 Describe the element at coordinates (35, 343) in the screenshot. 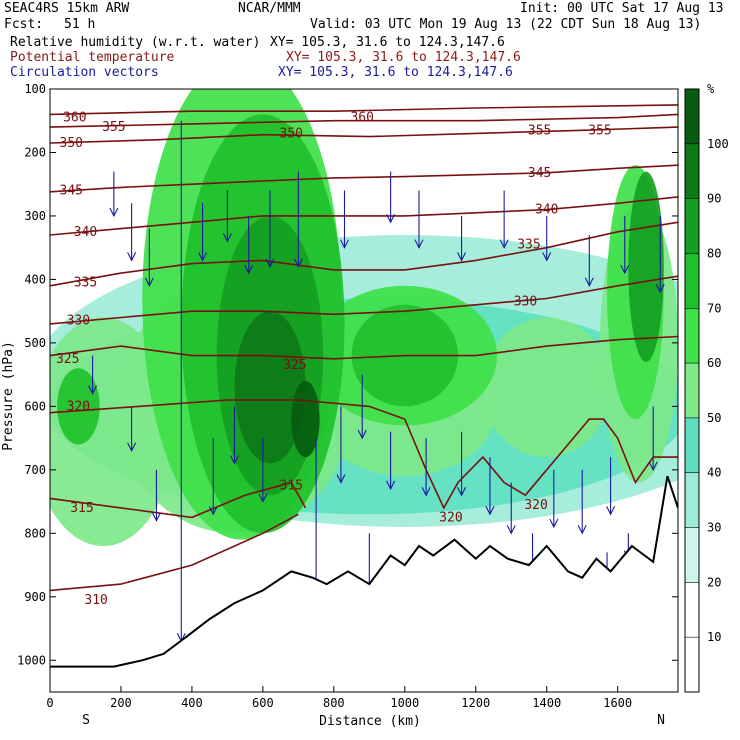

I see `y-tick-label: 500` at that location.